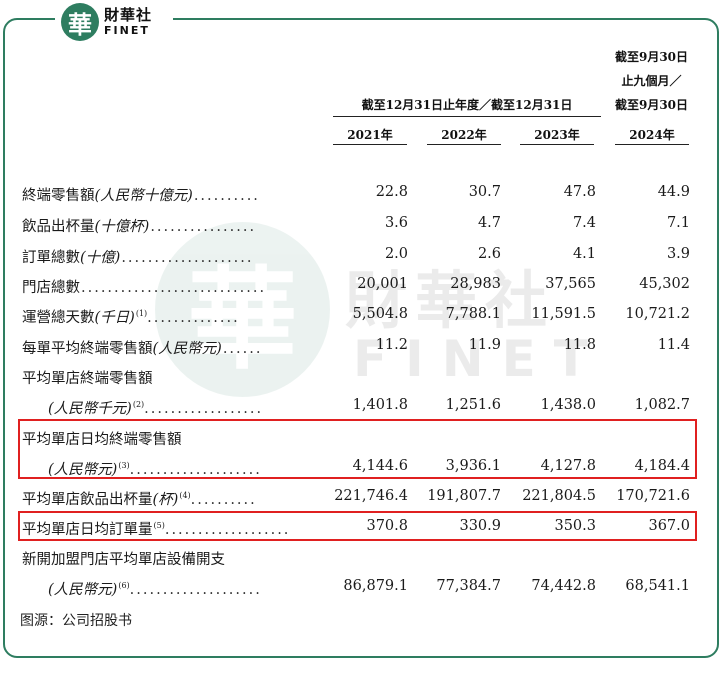 The width and height of the screenshot is (723, 680). What do you see at coordinates (370, 135) in the screenshot?
I see `header-year-2021: 2021年` at bounding box center [370, 135].